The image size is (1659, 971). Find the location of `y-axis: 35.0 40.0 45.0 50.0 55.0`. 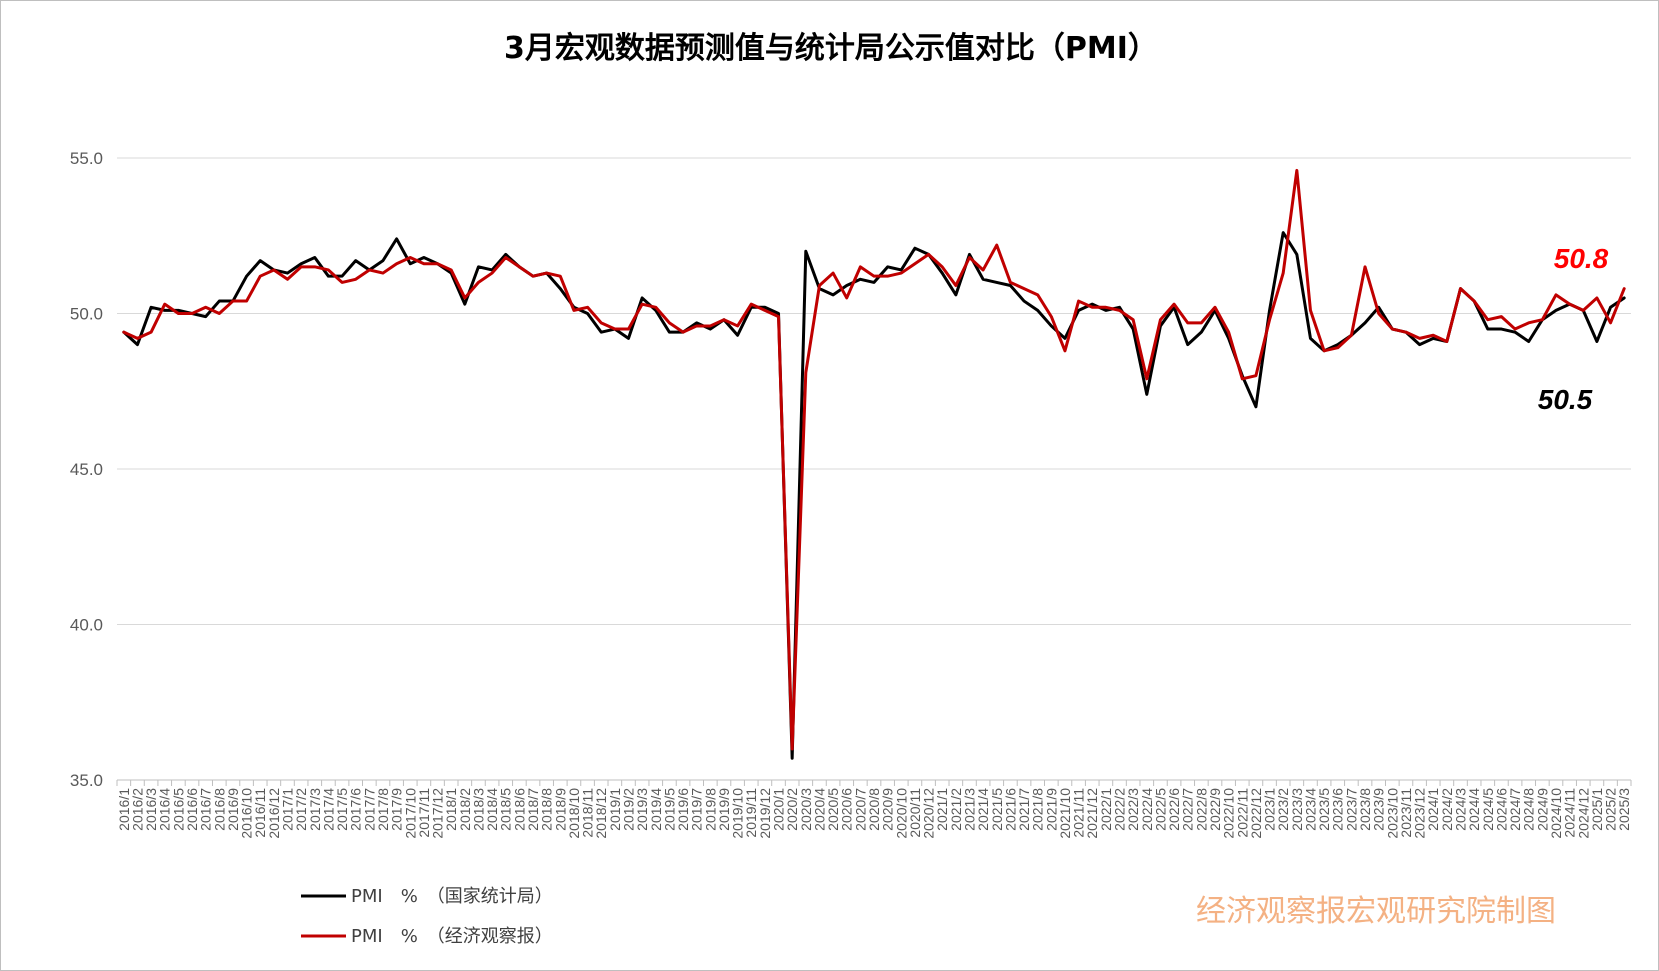

y-axis: 35.0 40.0 45.0 50.0 55.0 is located at coordinates (86, 469).